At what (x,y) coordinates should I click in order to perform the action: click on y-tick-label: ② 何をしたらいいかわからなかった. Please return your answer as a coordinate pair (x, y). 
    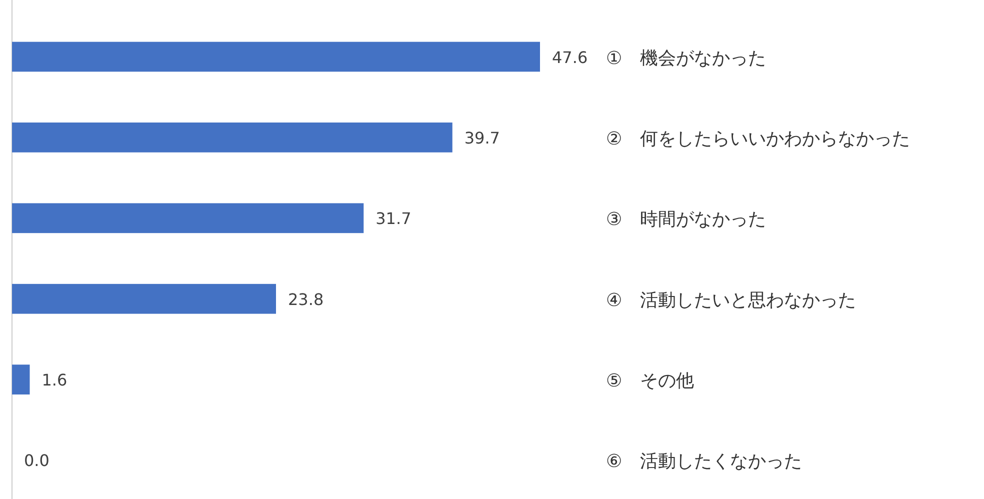
    Looking at the image, I should click on (758, 139).